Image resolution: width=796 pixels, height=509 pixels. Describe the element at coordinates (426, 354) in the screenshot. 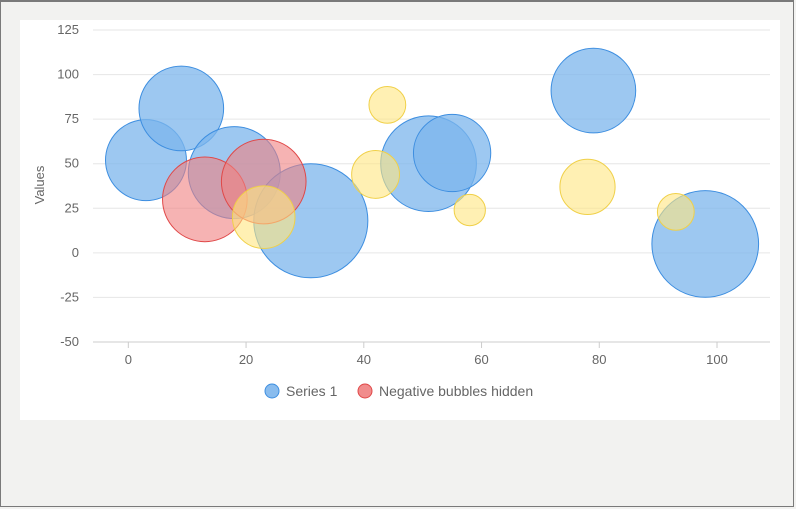

I see `x-axis-ticks: 0 20 40 60 80 100` at that location.